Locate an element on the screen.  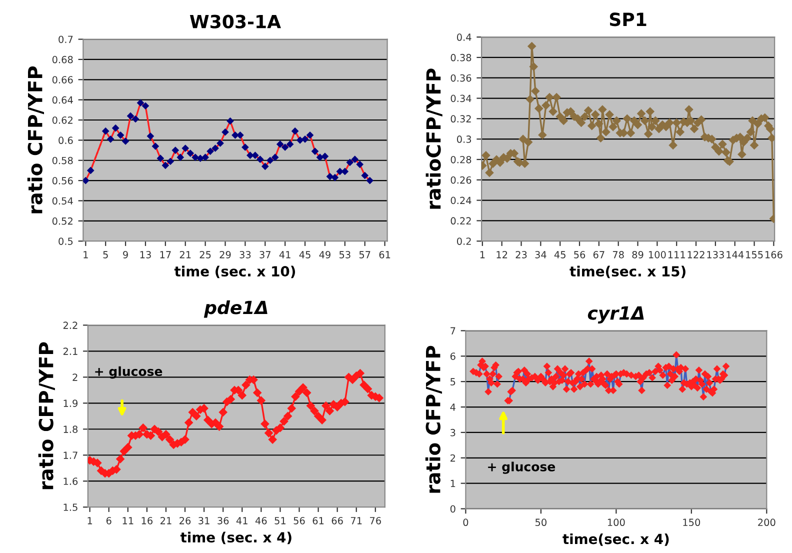
y-tick-label: 0.58 is located at coordinates (62, 160).